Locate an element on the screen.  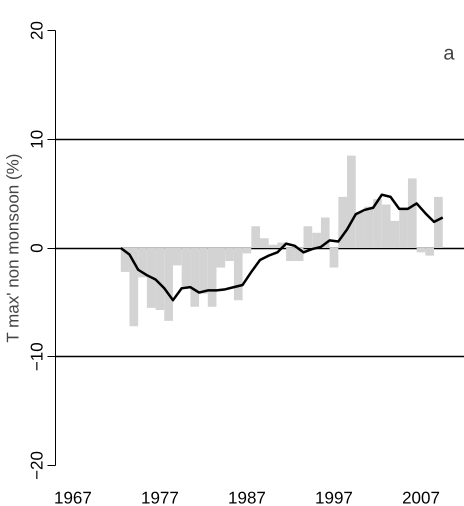
y-axis-title: T max' non monsoon (%) is located at coordinates (13, 248).